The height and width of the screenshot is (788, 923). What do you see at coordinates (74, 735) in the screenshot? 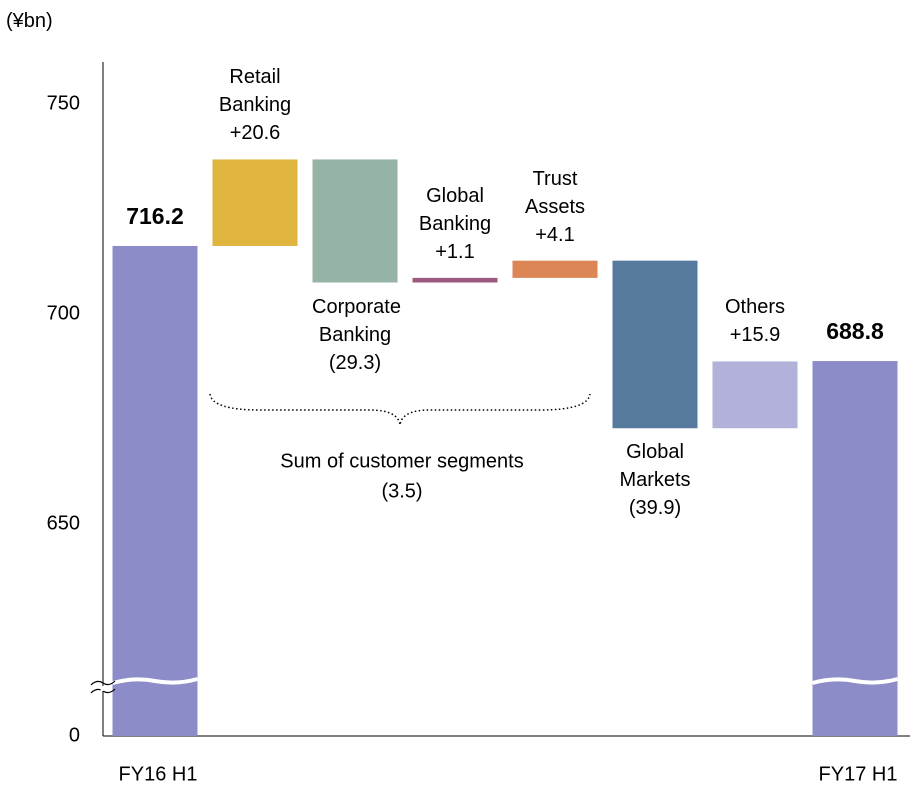
I see `y-tick-label: 0` at bounding box center [74, 735].